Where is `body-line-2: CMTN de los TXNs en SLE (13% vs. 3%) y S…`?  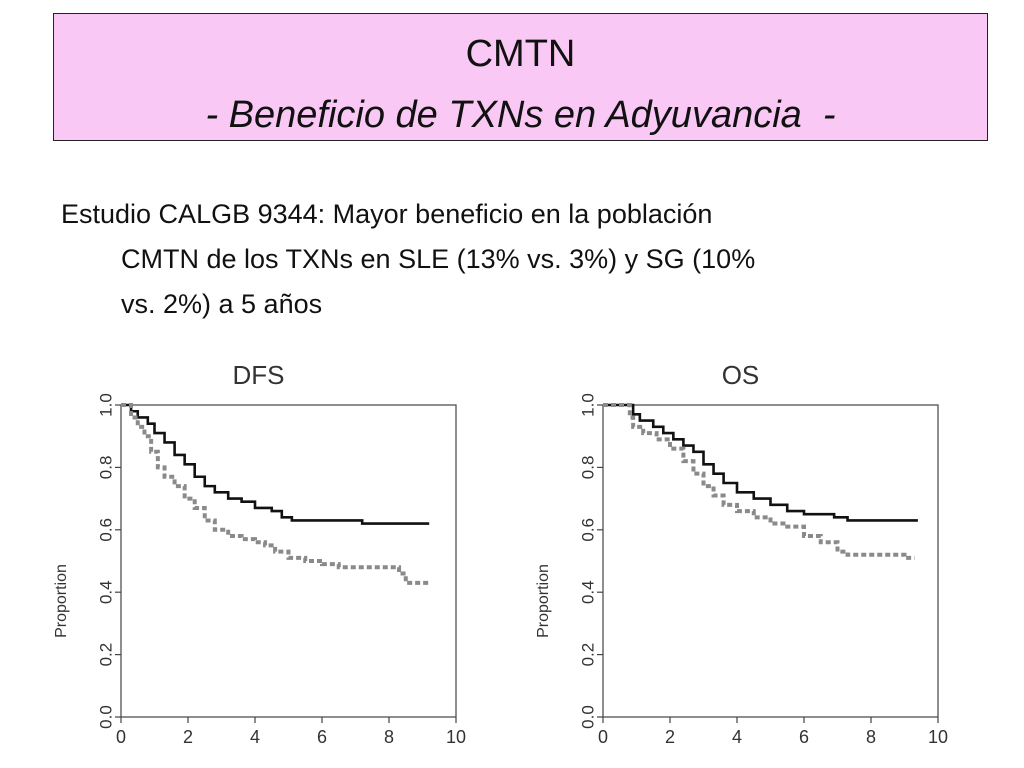
body-line-2: CMTN de los TXNs en SLE (13% vs. 3%) y S… is located at coordinates (438, 259).